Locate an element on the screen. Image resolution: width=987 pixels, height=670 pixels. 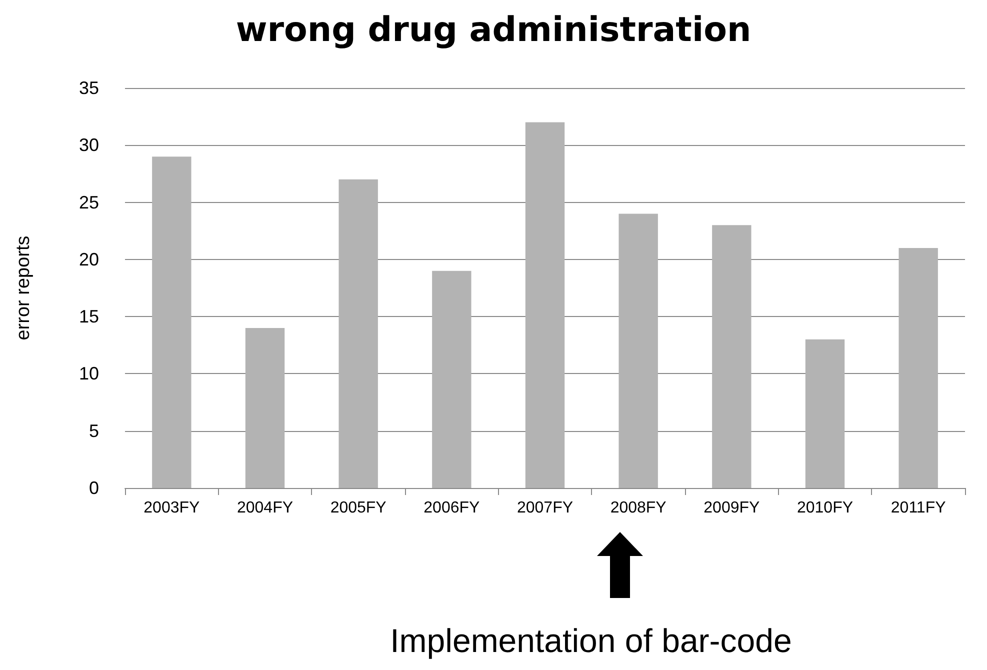
x-tick-label: 2004FY is located at coordinates (265, 508).